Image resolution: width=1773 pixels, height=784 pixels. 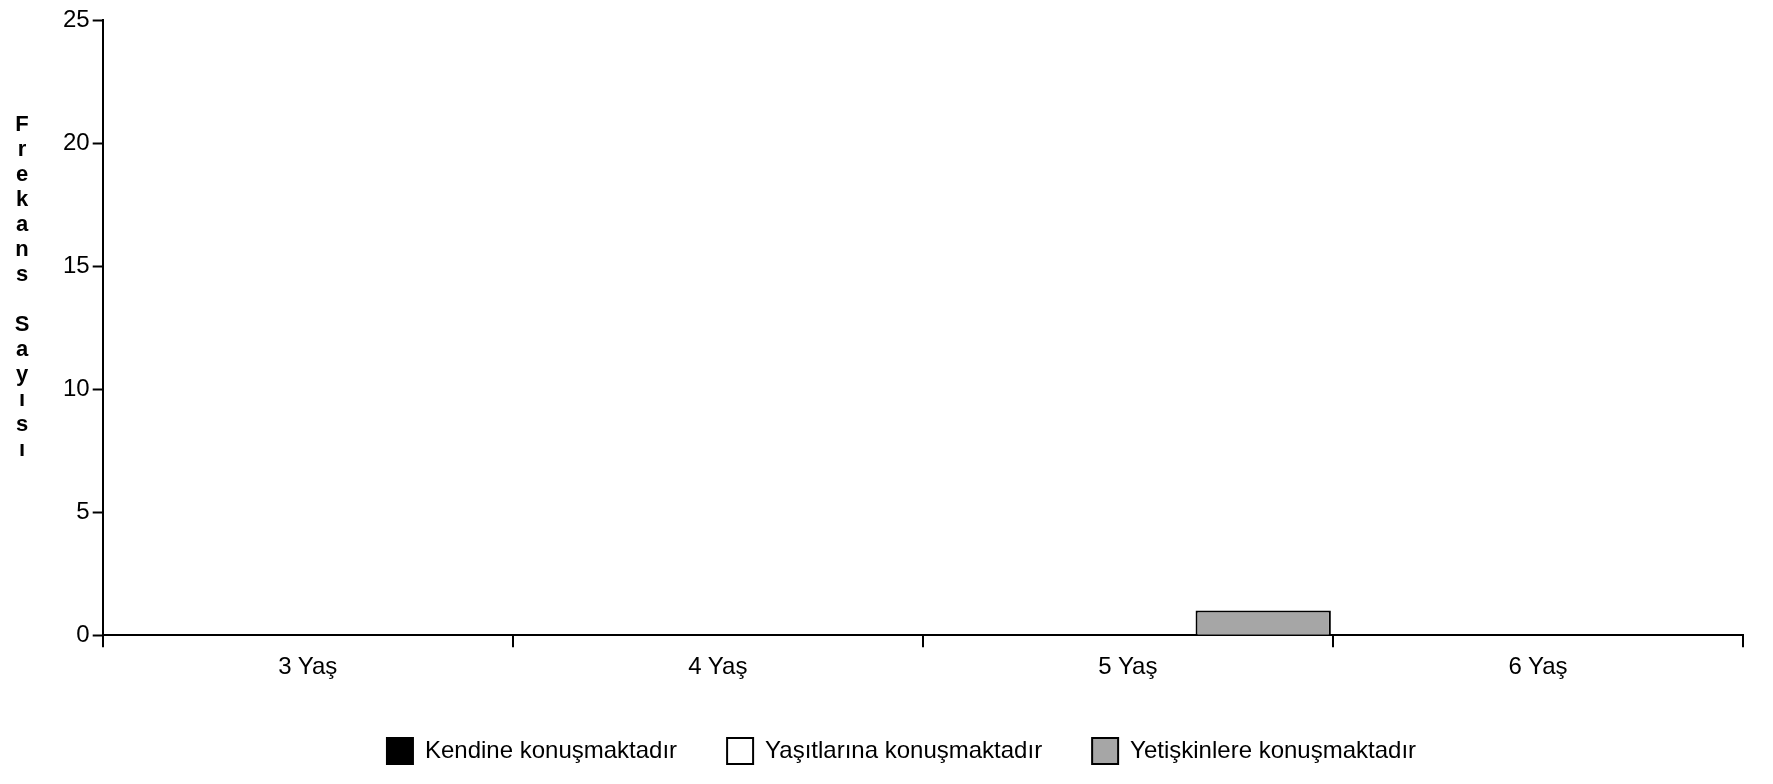 I want to click on x-tick-label: 3 Yaş, so click(x=308, y=666).